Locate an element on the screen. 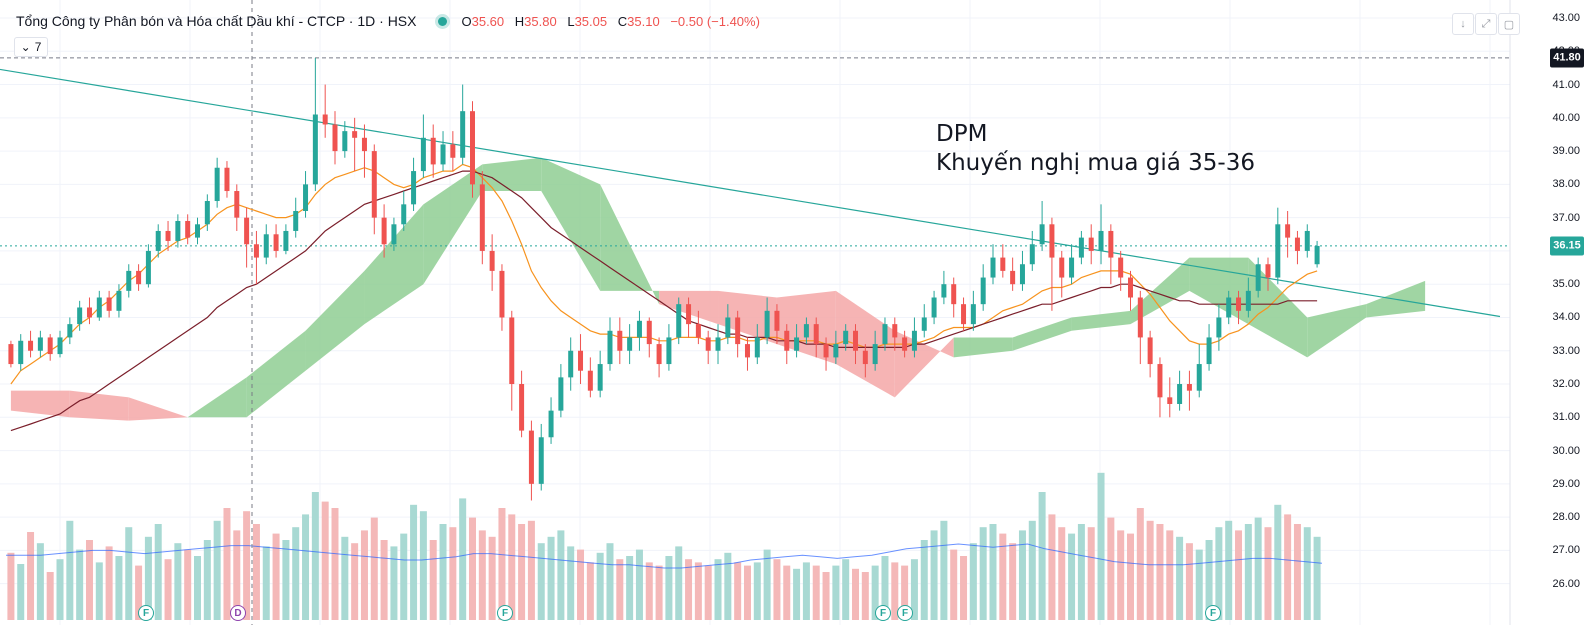  event-marker-d: D is located at coordinates (238, 613).